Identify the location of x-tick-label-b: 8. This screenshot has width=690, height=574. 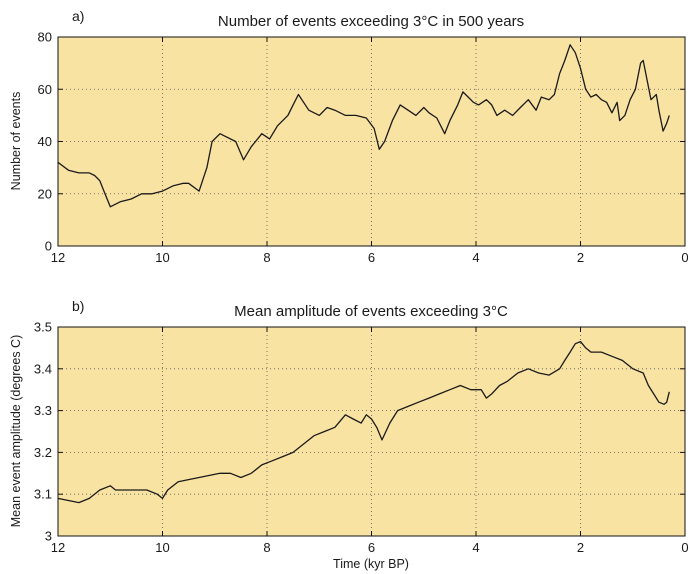
(266, 547).